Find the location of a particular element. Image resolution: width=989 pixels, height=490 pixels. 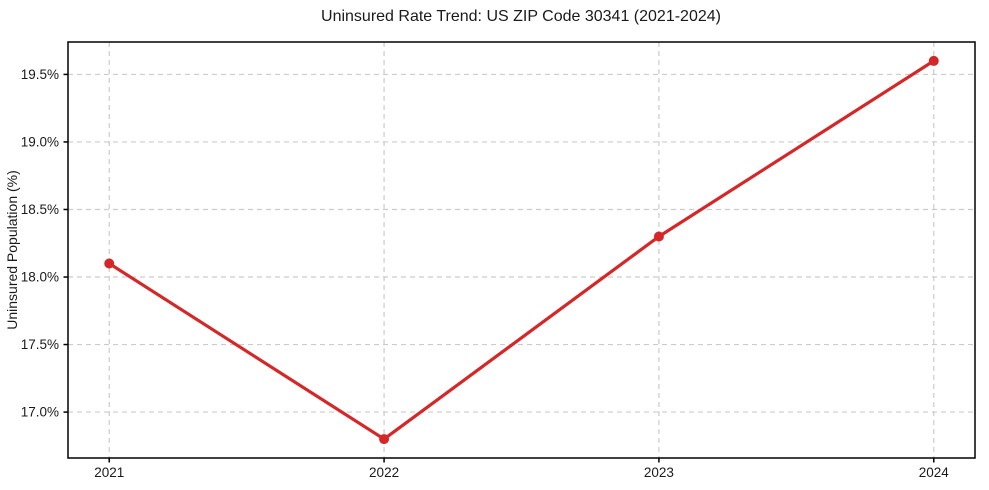

x-tick-label: 2021 is located at coordinates (109, 472).